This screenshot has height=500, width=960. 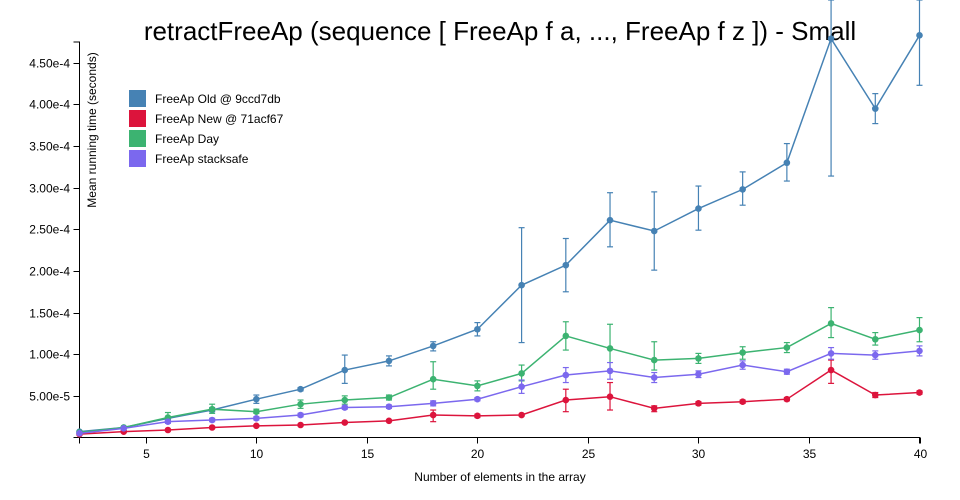 What do you see at coordinates (202, 159) in the screenshot?
I see `legend-label: FreeAp stacksafe` at bounding box center [202, 159].